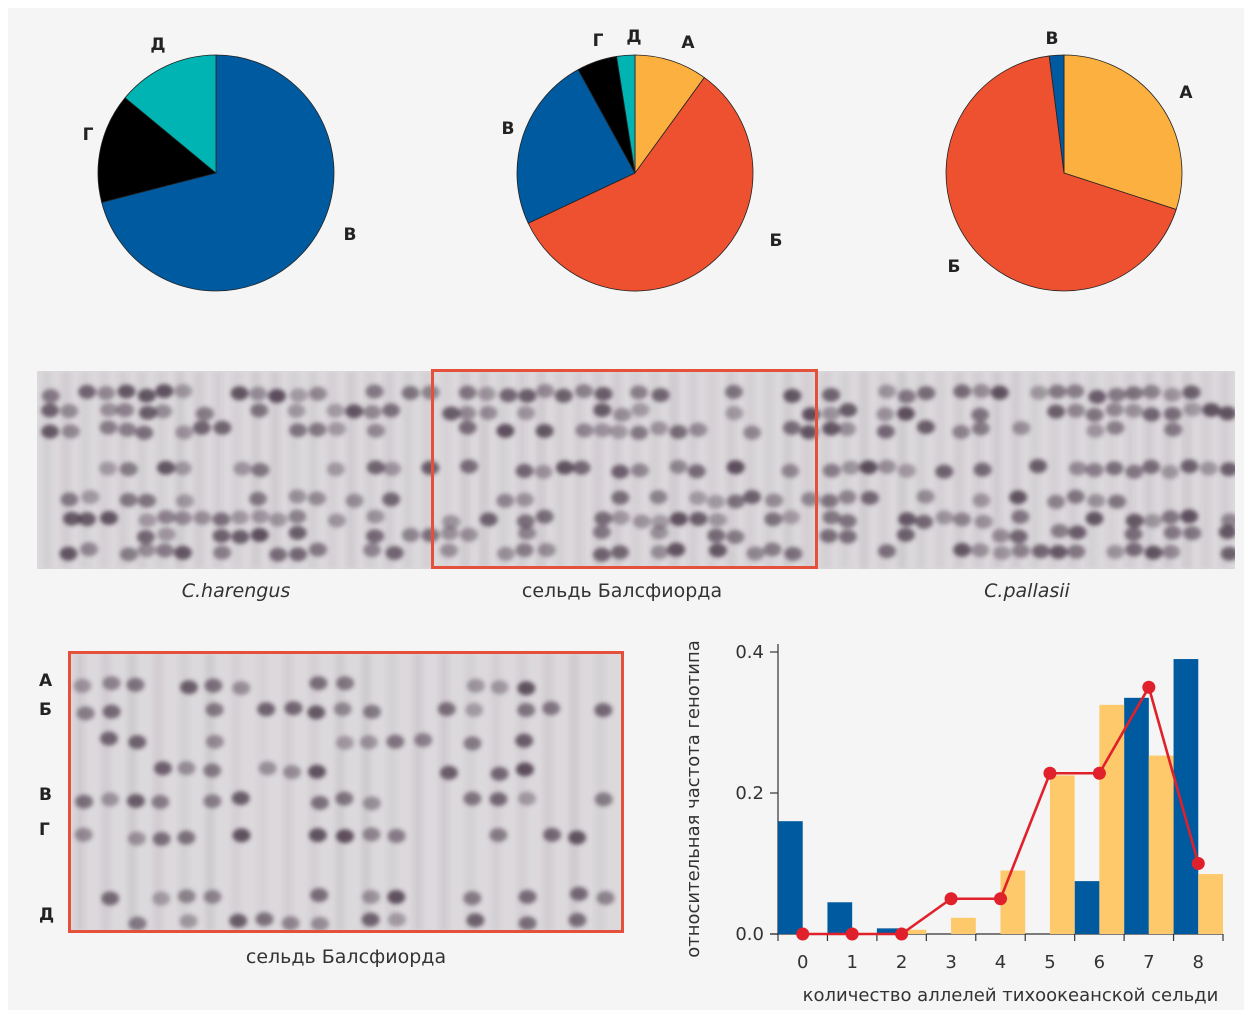  I want to click on band-label-g: Г, so click(44, 830).